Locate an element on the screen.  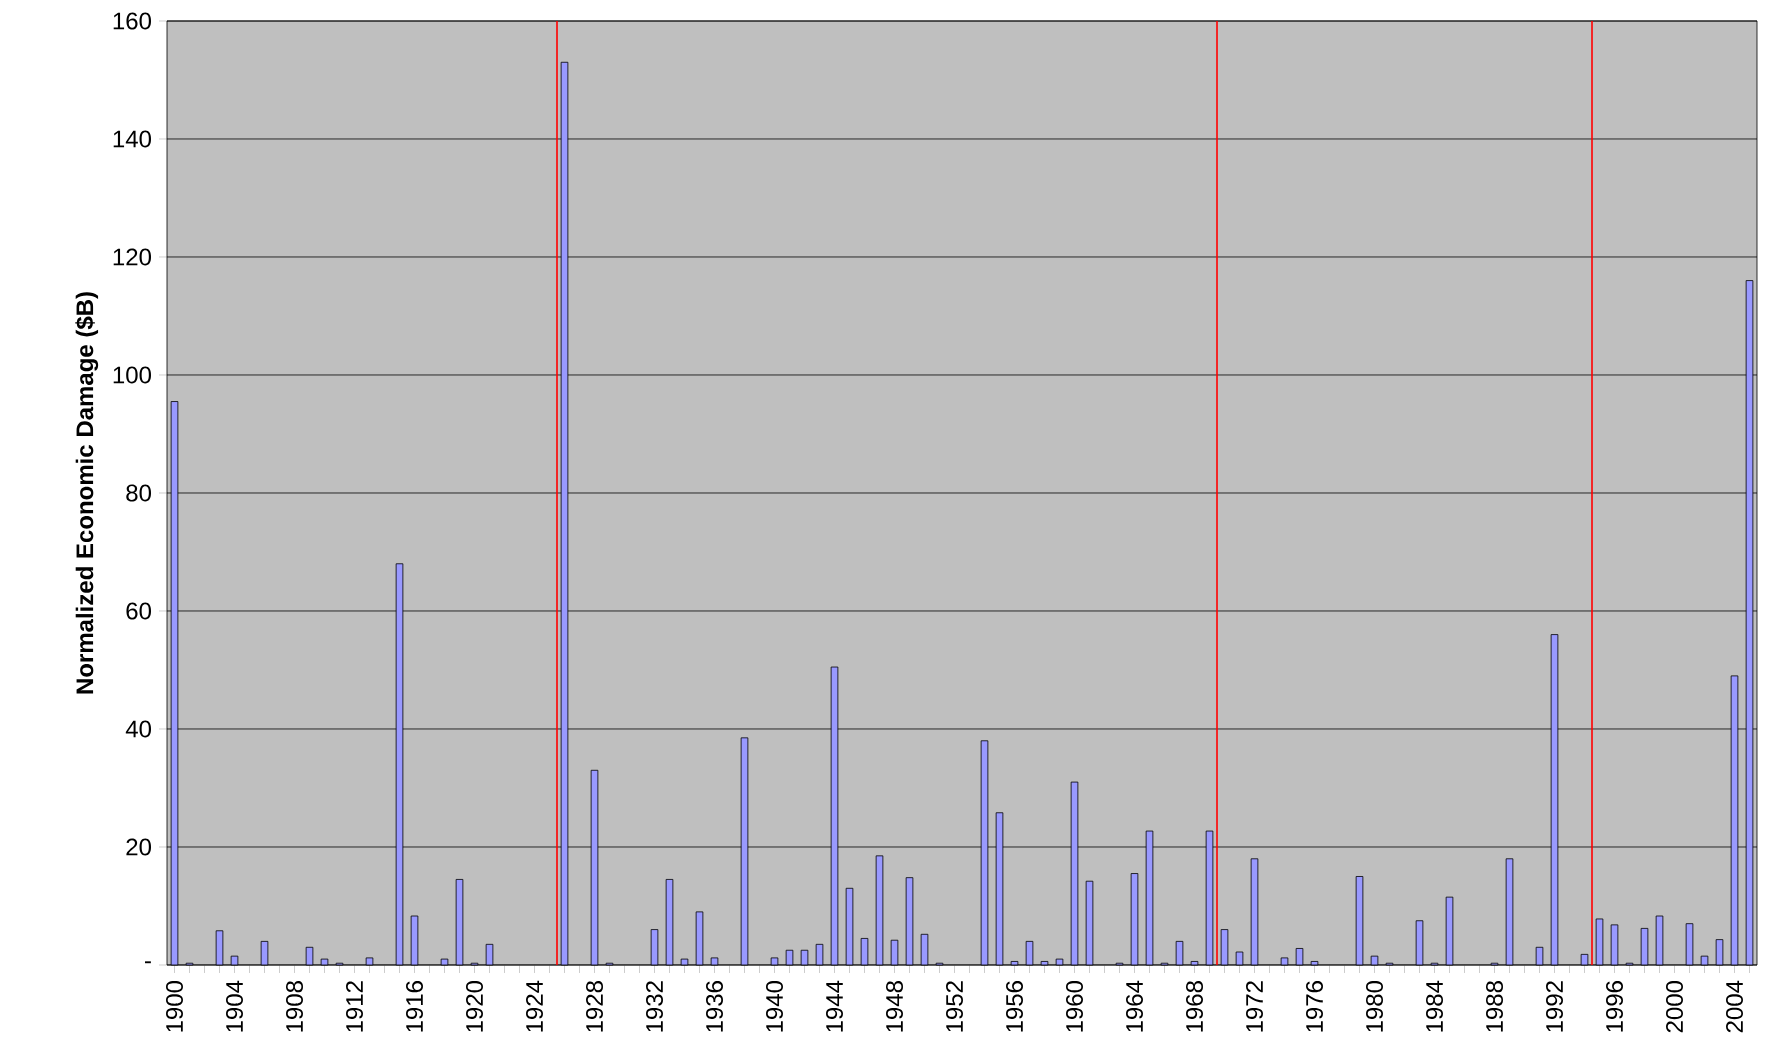
x-tick-label: 1976 is located at coordinates (1314, 1006).